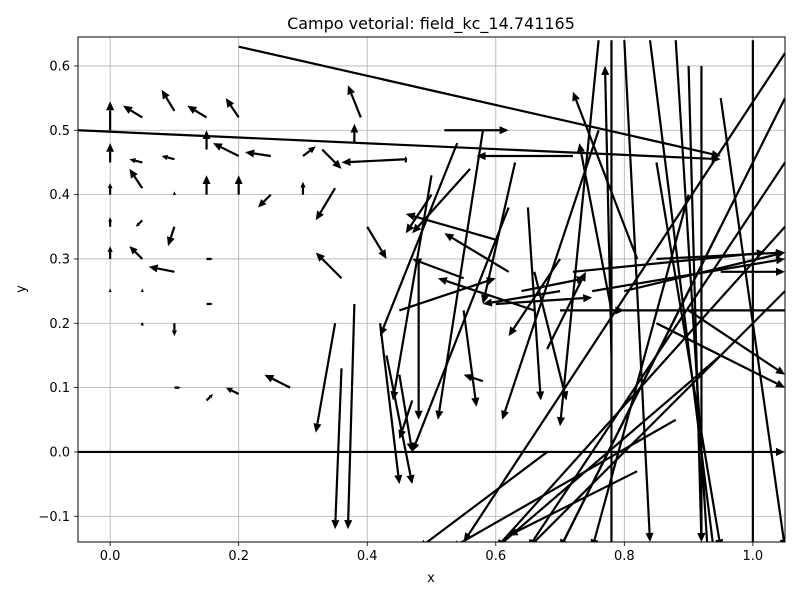 The width and height of the screenshot is (800, 600). I want to click on y-tick-label: 0.5, so click(59, 131).